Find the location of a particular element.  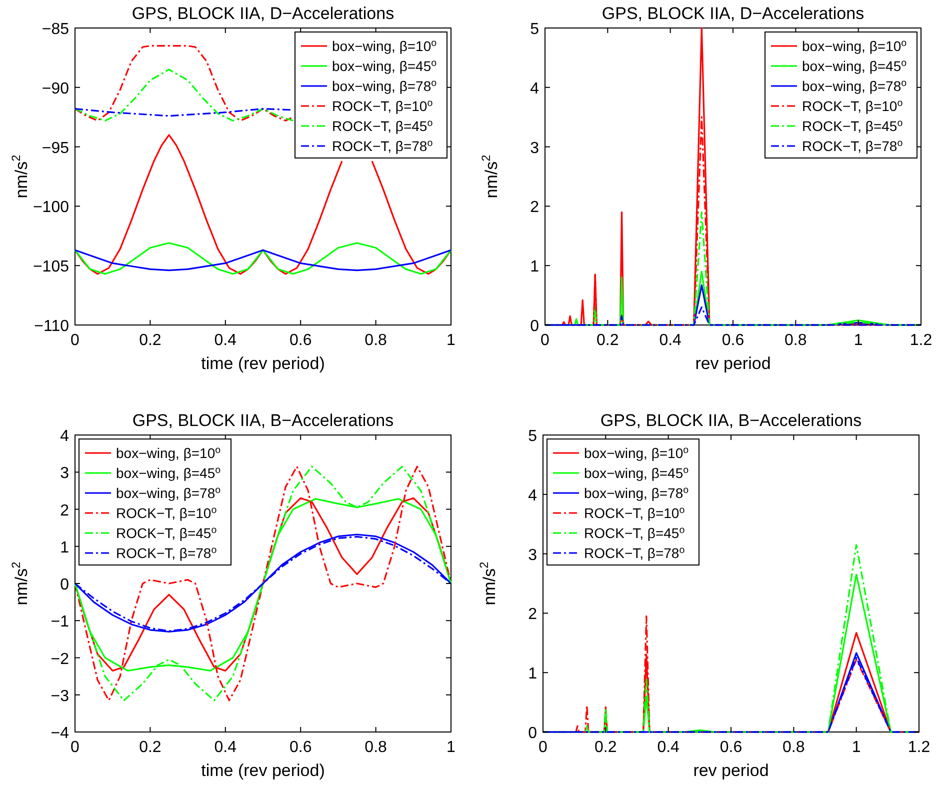

y-tick-label: −2 is located at coordinates (60, 659).